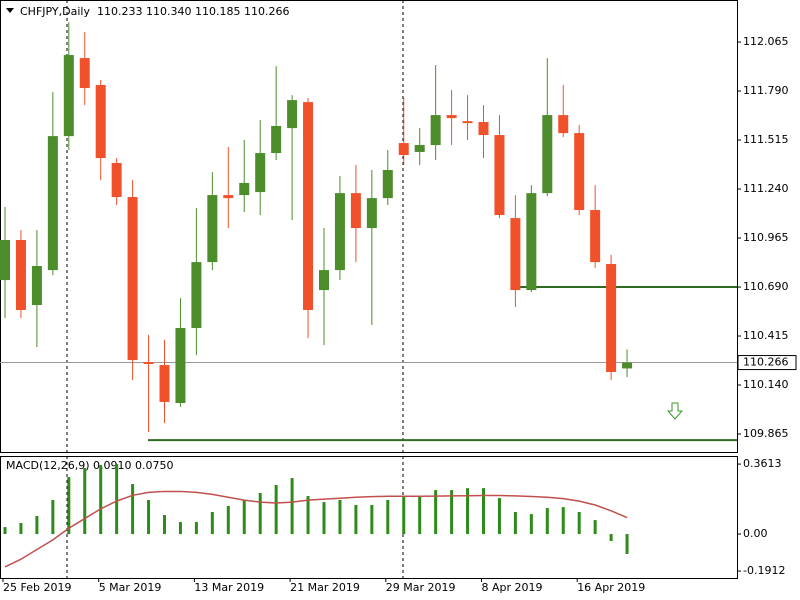 This screenshot has height=600, width=800. What do you see at coordinates (766, 188) in the screenshot?
I see `y-tick-label: 111.240` at bounding box center [766, 188].